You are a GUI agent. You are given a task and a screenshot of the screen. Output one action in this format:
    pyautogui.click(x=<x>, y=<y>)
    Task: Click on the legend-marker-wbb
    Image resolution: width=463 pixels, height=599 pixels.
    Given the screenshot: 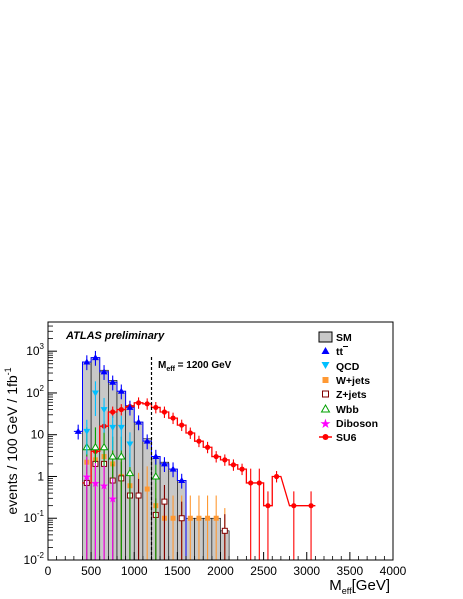 What is the action you would take?
    pyautogui.click(x=325, y=408)
    